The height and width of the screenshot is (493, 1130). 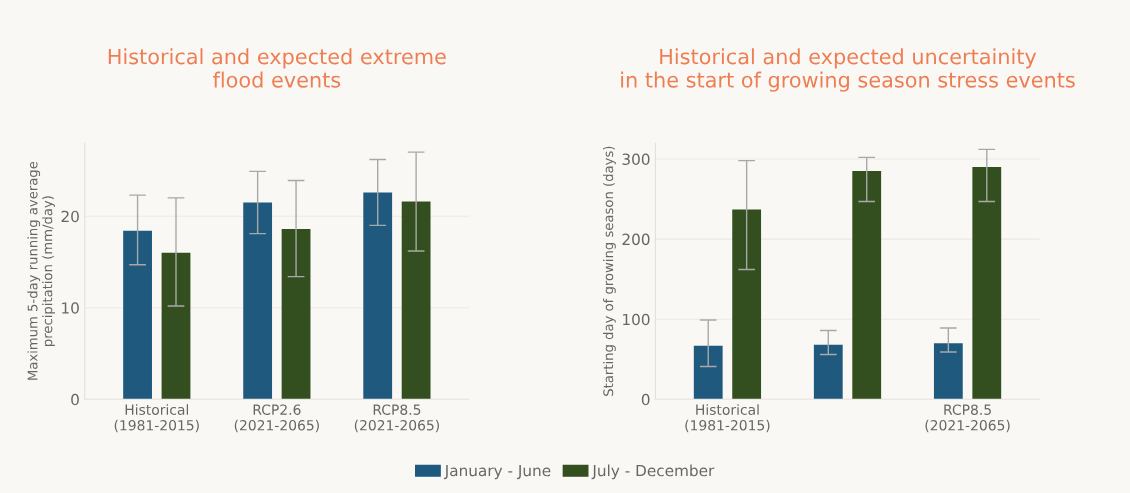 I want to click on y-tick-label: 100, so click(x=636, y=319).